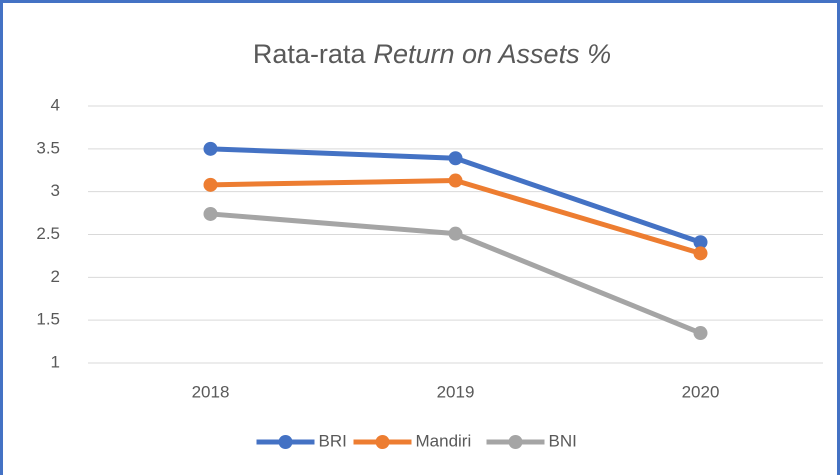 The image size is (840, 475). What do you see at coordinates (55, 361) in the screenshot?
I see `y-tick-label: 1` at bounding box center [55, 361].